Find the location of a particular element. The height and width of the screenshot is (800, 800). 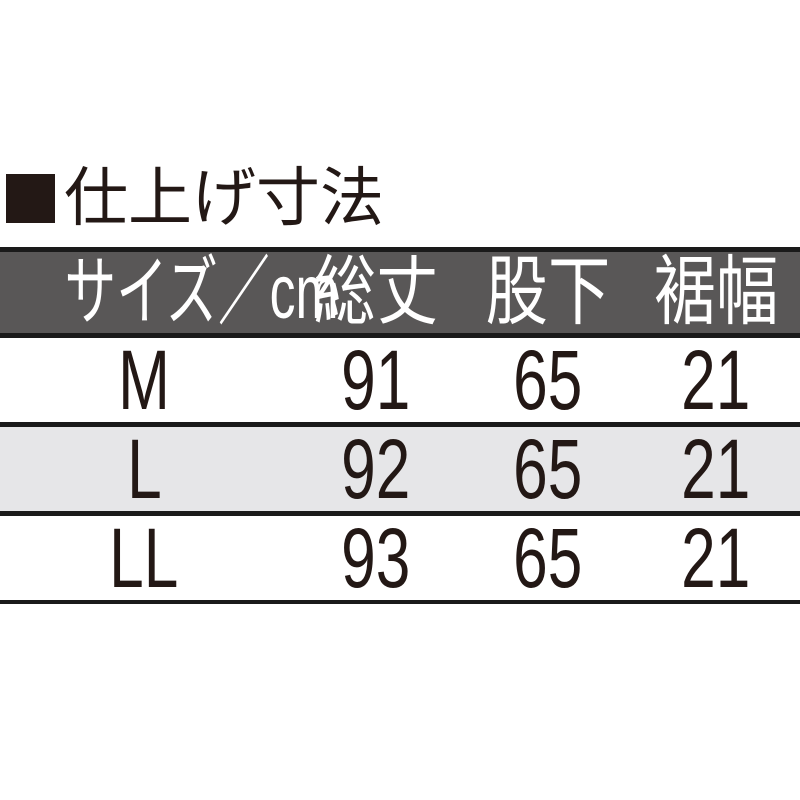

cell-ll-total-length-value: 93 is located at coordinates (376, 558).